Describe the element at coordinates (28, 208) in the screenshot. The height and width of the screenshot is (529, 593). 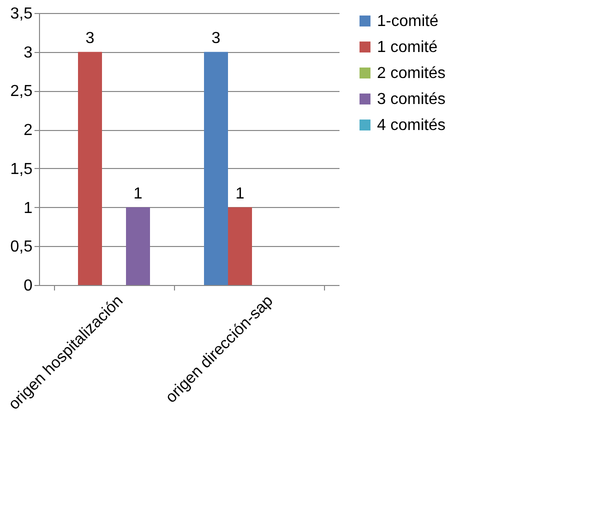
I see `y-tick-label: 1` at that location.